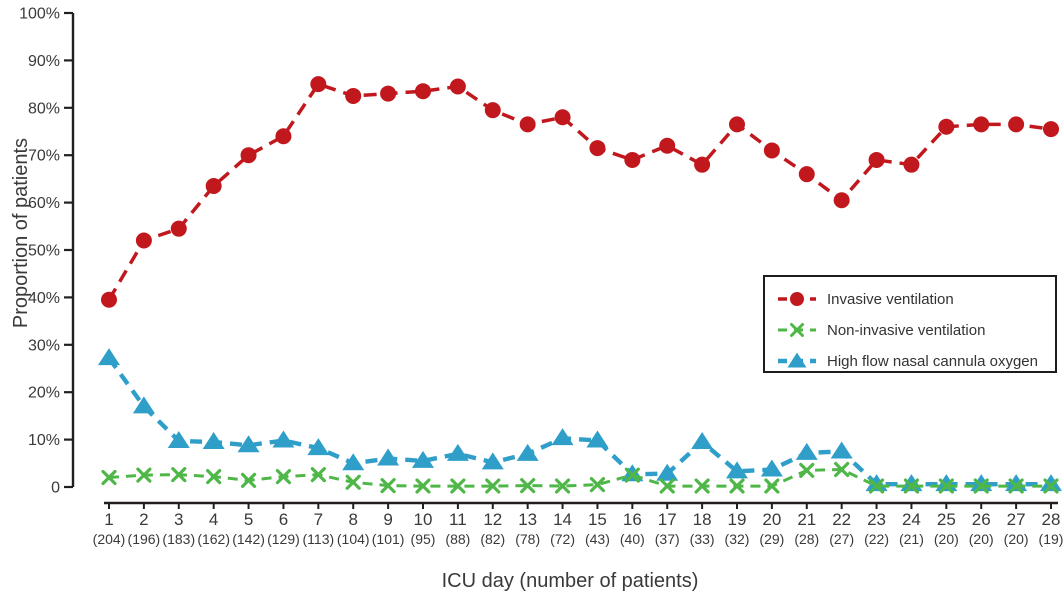 The width and height of the screenshot is (1064, 602). I want to click on legend-item-invasive-ventilation: Invasive ventilation, so click(916, 299).